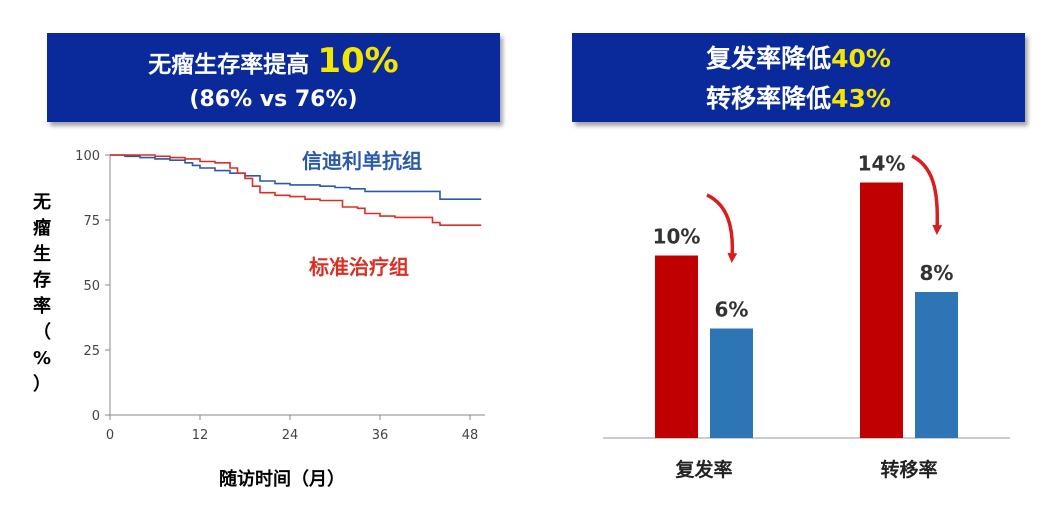  I want to click on metastasis-reduction-value: 43%, so click(861, 98).